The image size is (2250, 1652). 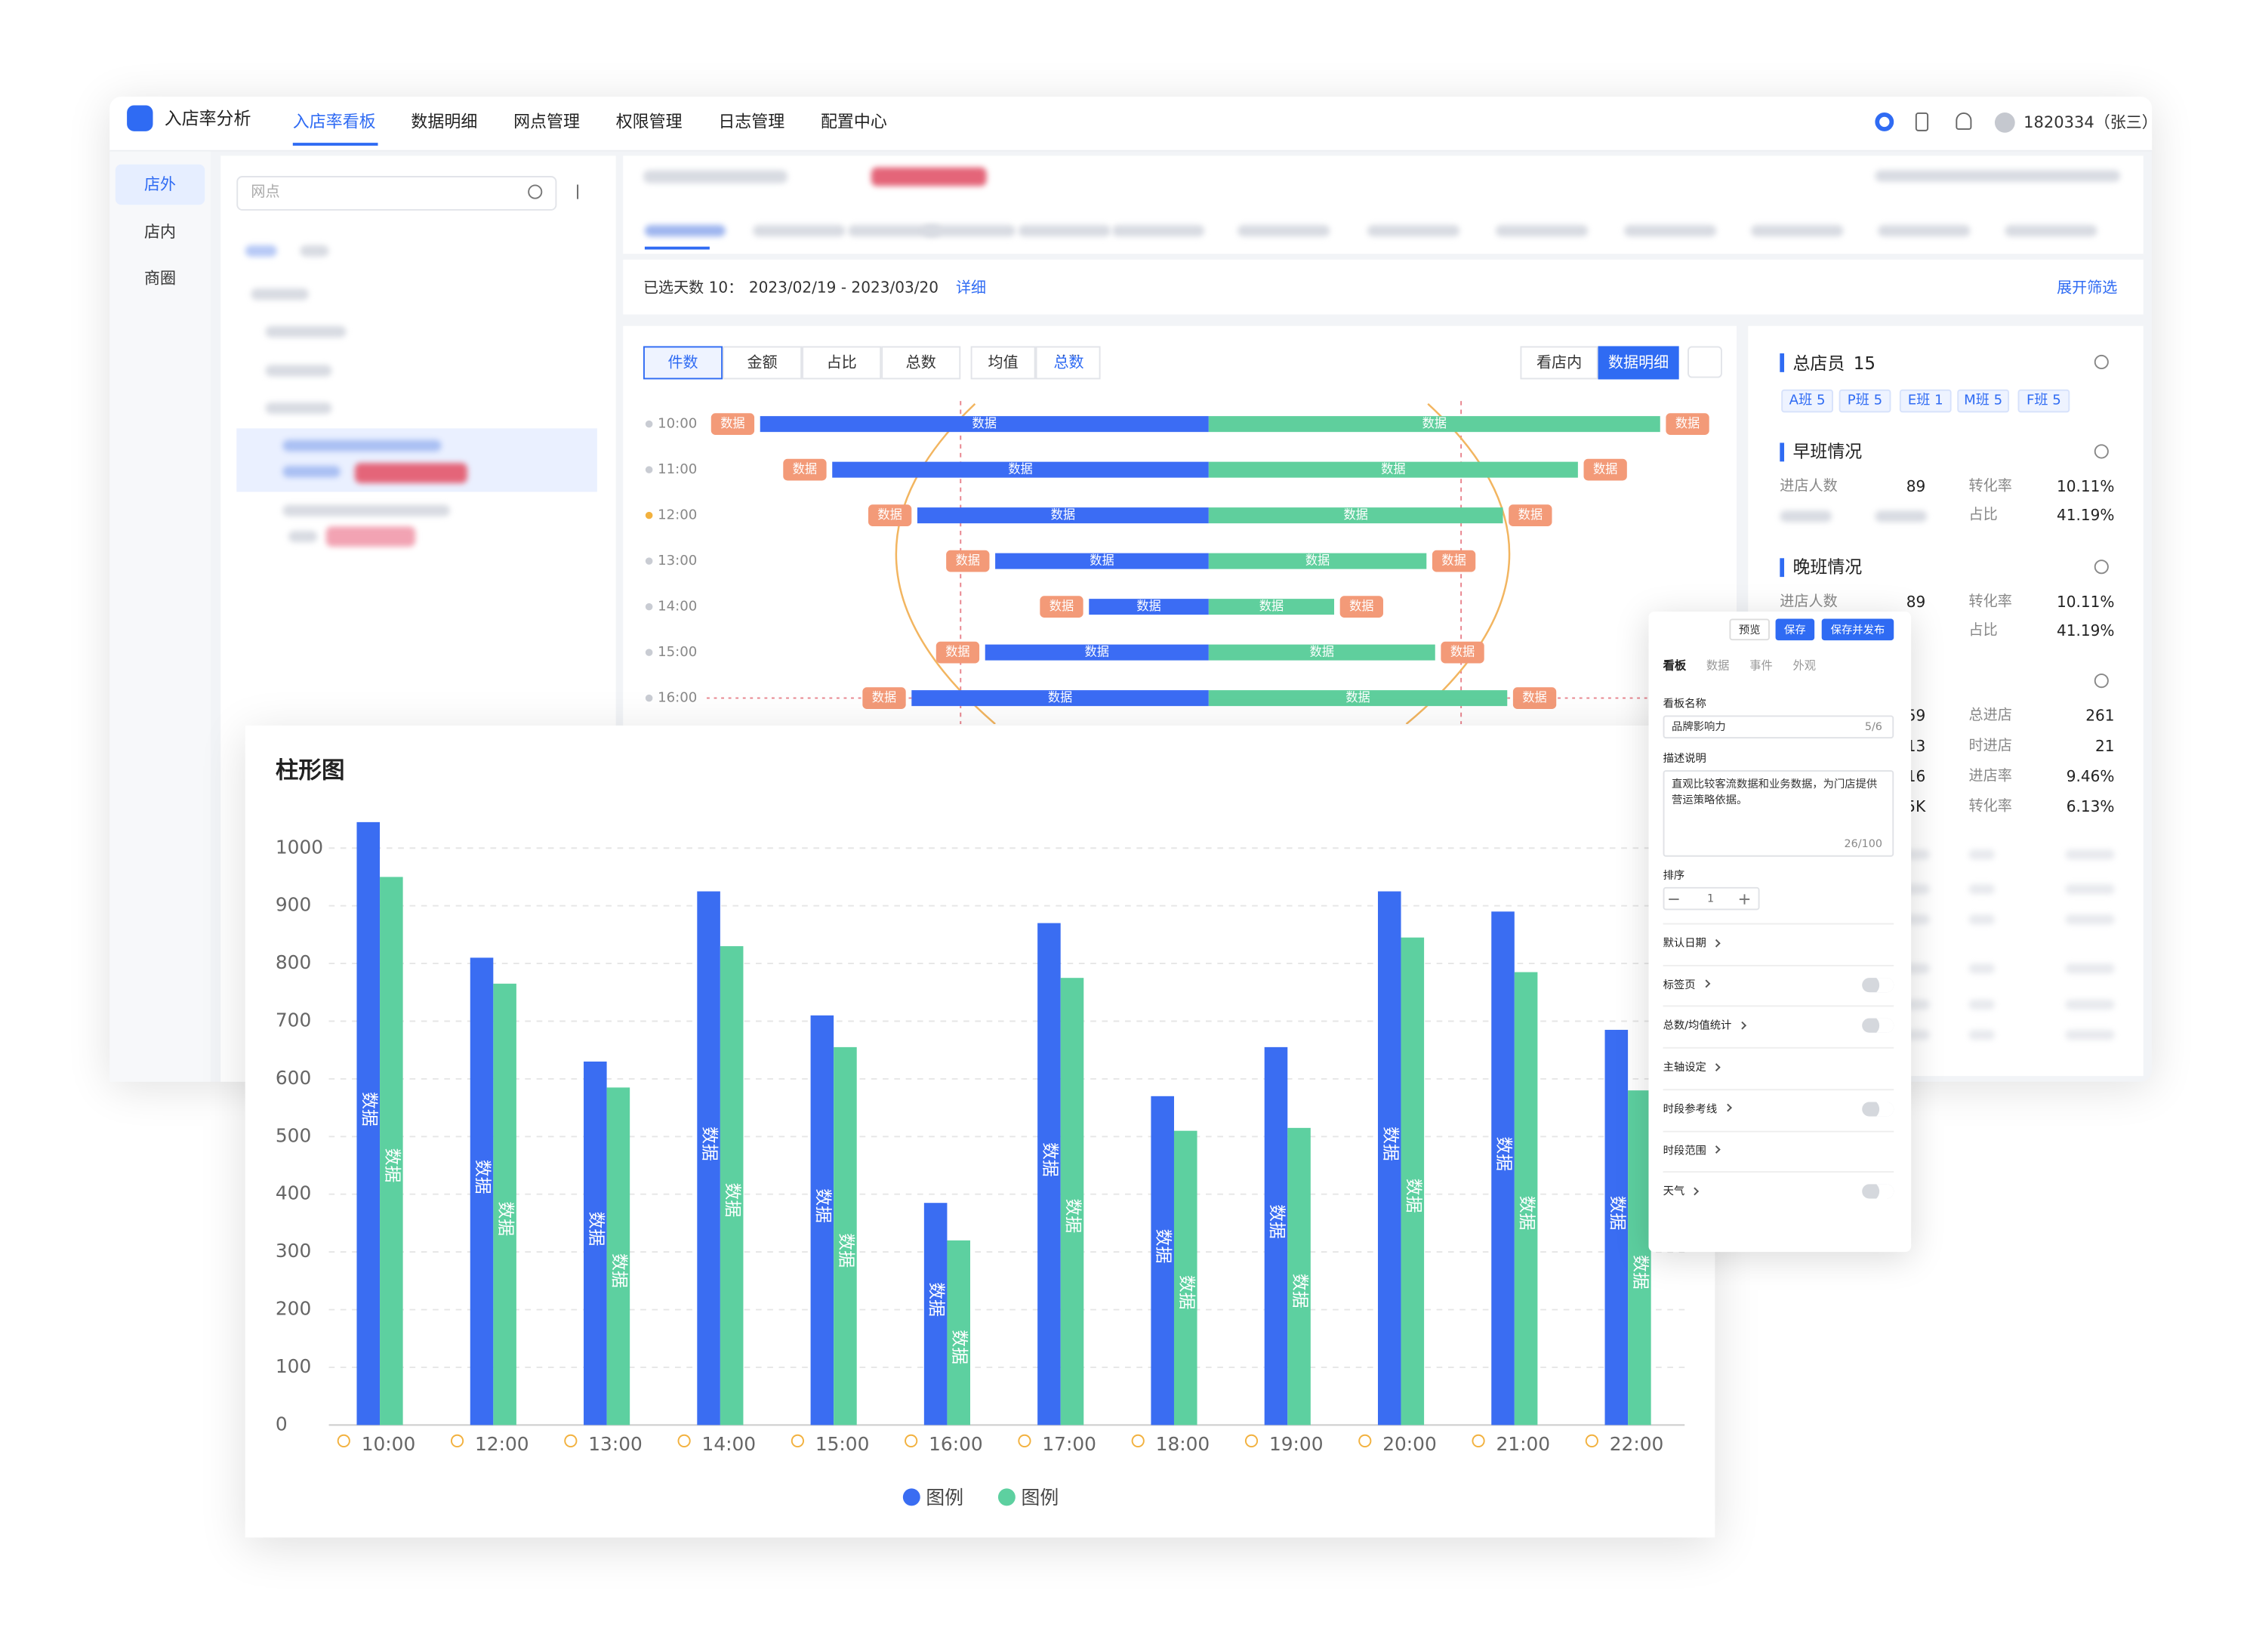 What do you see at coordinates (546, 121) in the screenshot?
I see `nav-tab: 网点管理` at bounding box center [546, 121].